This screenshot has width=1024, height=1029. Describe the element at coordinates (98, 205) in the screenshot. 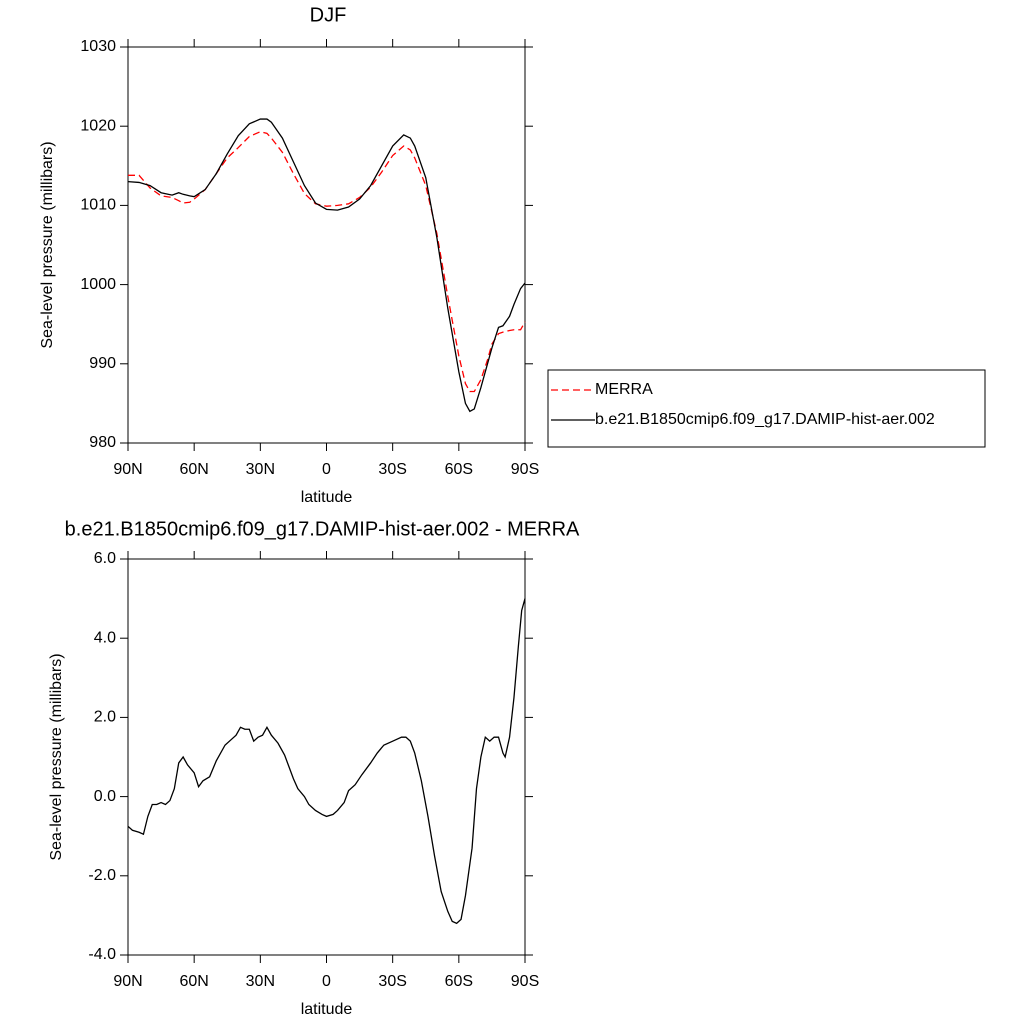

I see `y-tick-label: 1010` at that location.